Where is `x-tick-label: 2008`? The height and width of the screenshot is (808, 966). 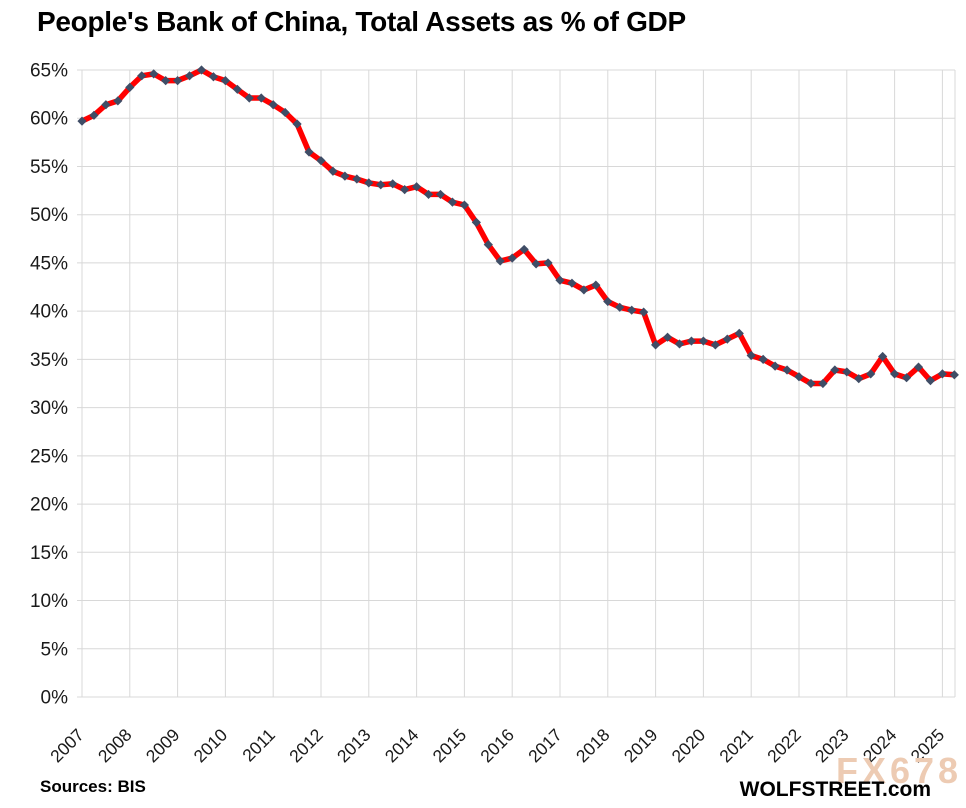
x-tick-label: 2008 is located at coordinates (115, 746).